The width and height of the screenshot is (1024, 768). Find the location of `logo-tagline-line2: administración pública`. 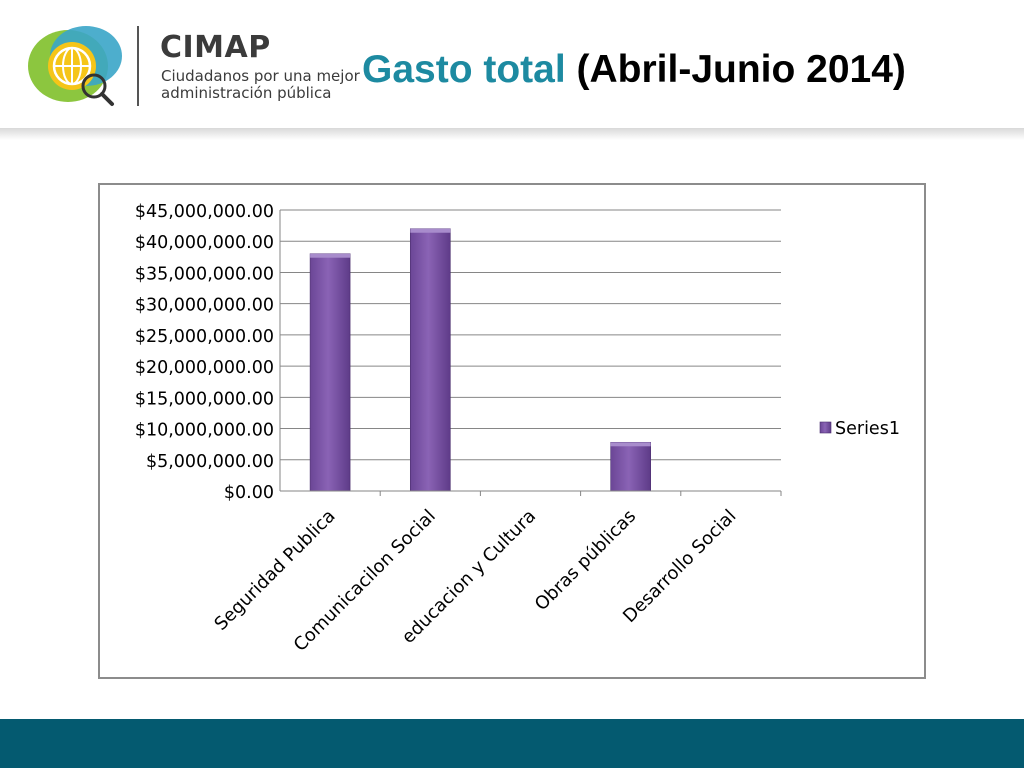

logo-tagline-line2: administración pública is located at coordinates (246, 93).